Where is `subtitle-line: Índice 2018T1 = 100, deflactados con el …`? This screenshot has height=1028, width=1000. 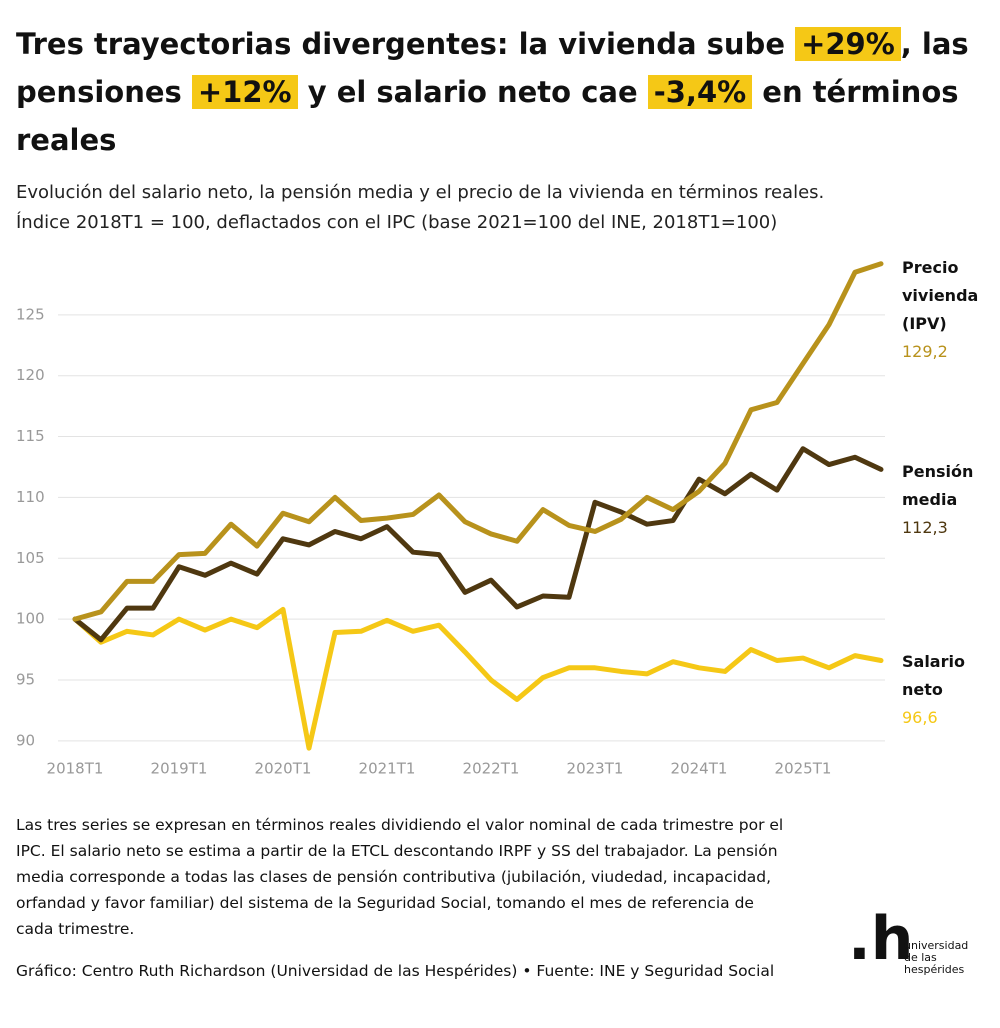 subtitle-line: Índice 2018T1 = 100, deflactados con el … is located at coordinates (397, 222).